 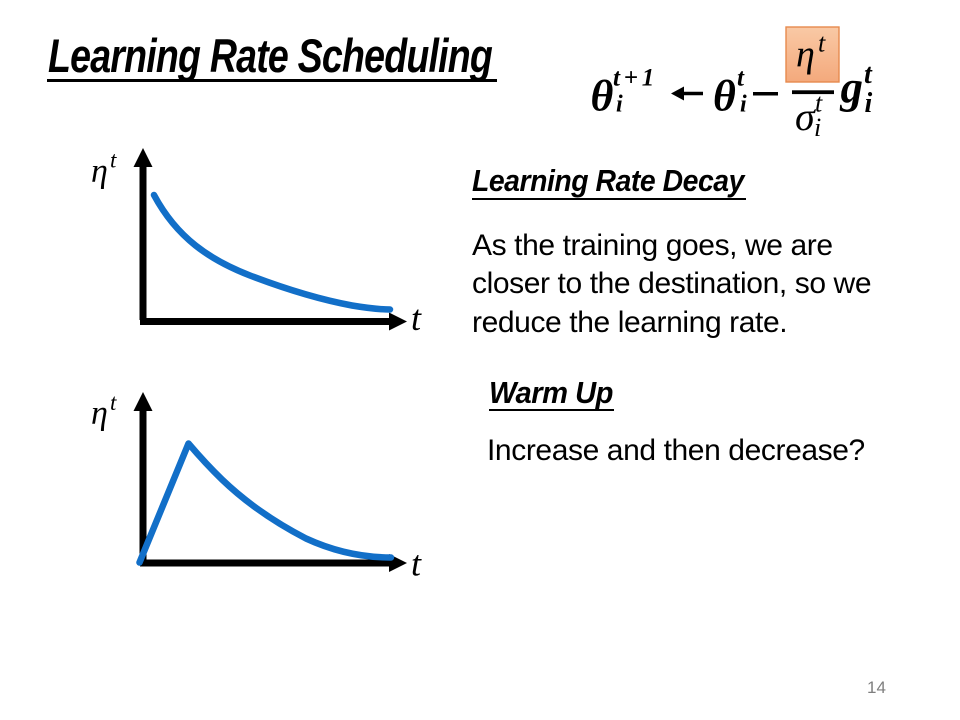 I want to click on svg-text: t+1, so click(x=635, y=78).